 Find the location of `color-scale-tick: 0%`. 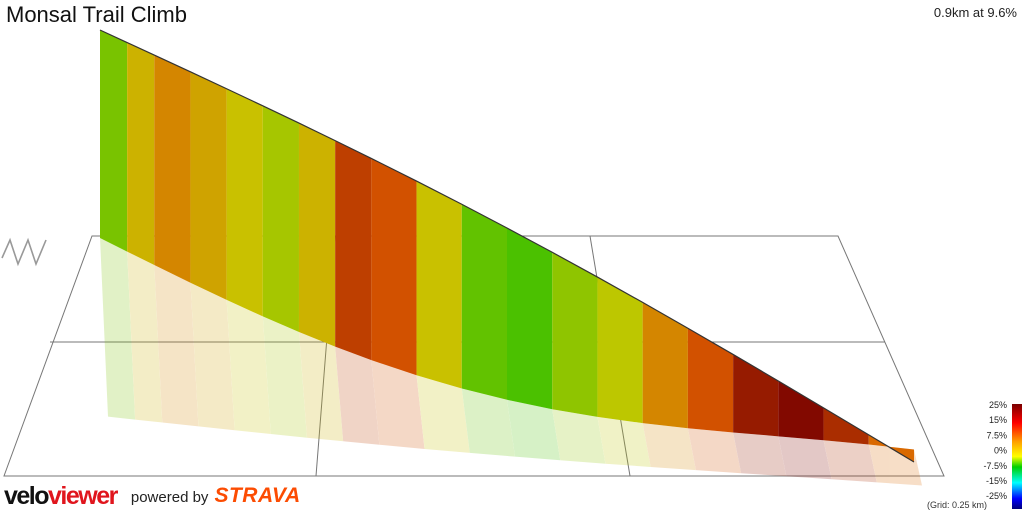

color-scale-tick: 0% is located at coordinates (1000, 451).